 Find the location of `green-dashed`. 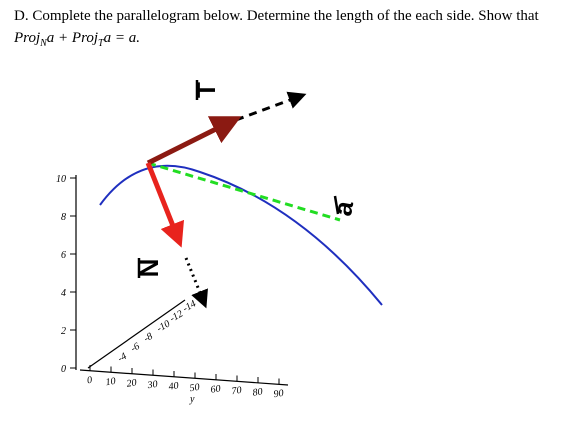

green-dashed is located at coordinates (244, 191).